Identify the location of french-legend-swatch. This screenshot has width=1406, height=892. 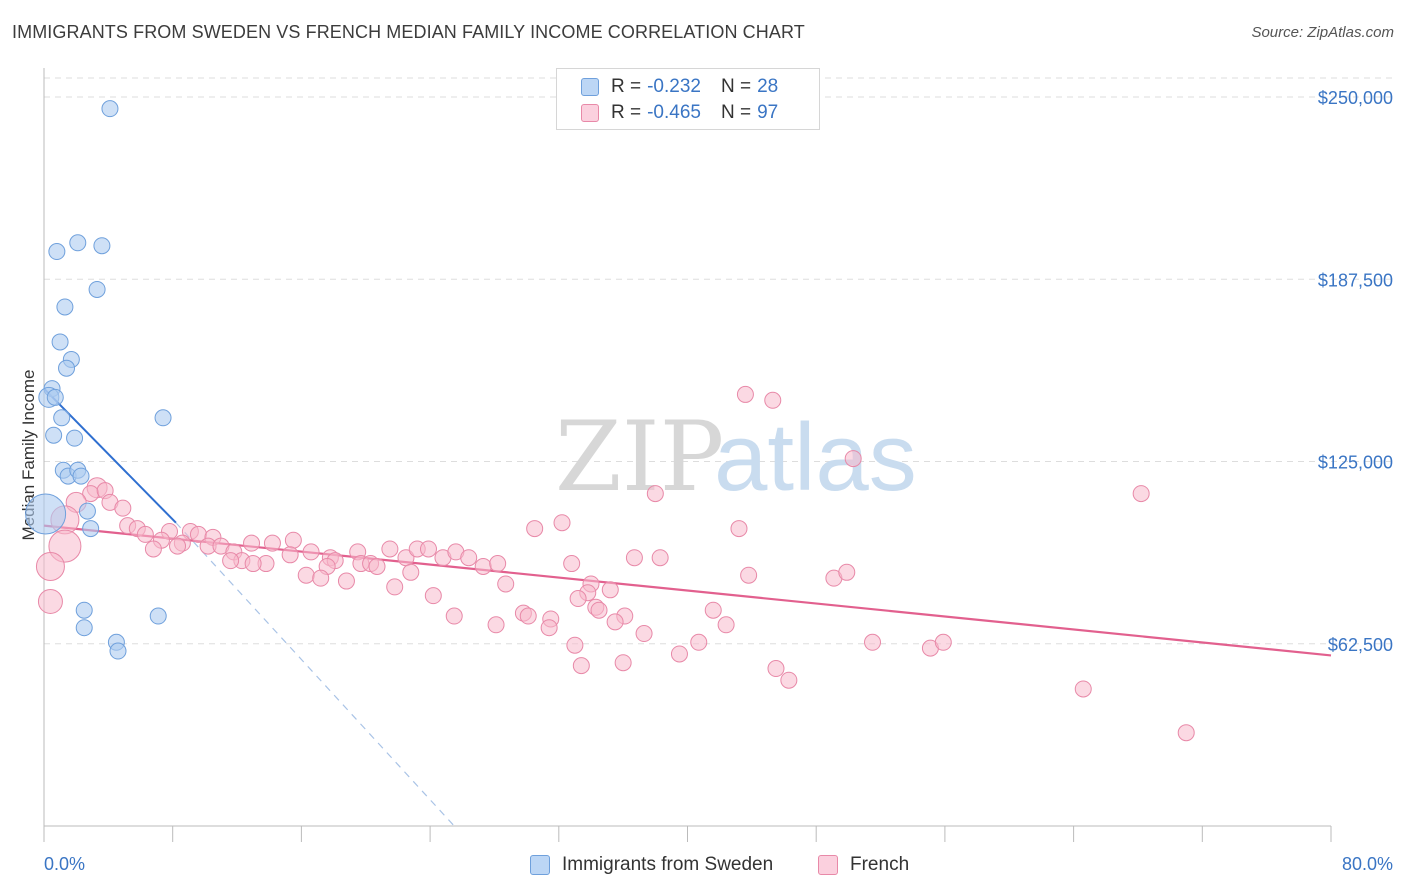
(828, 865).